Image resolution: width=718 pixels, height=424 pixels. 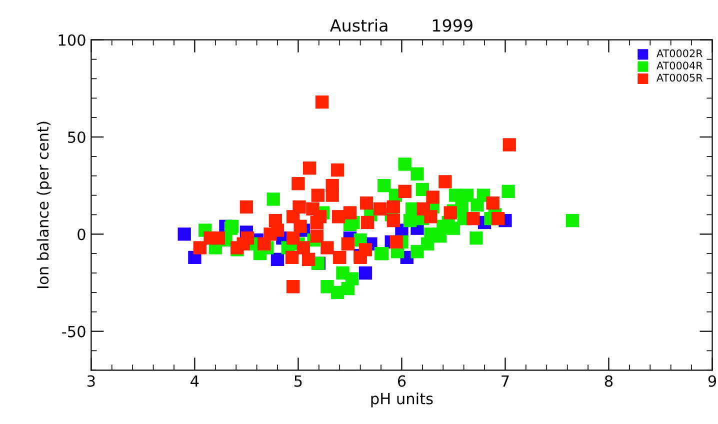 I want to click on y-tick-label: -50, so click(x=74, y=332).